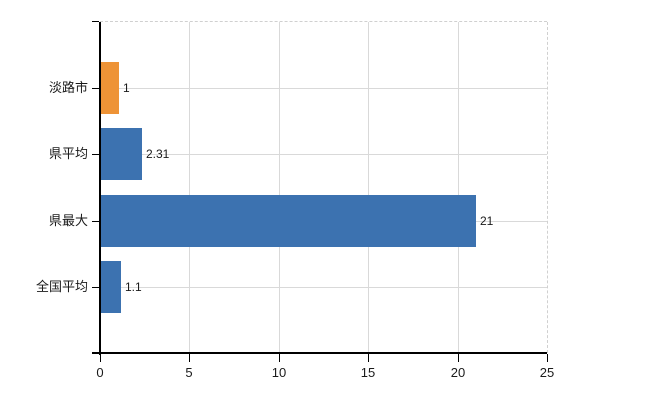 The height and width of the screenshot is (400, 650). I want to click on category-label: 淡路市, so click(68, 87).